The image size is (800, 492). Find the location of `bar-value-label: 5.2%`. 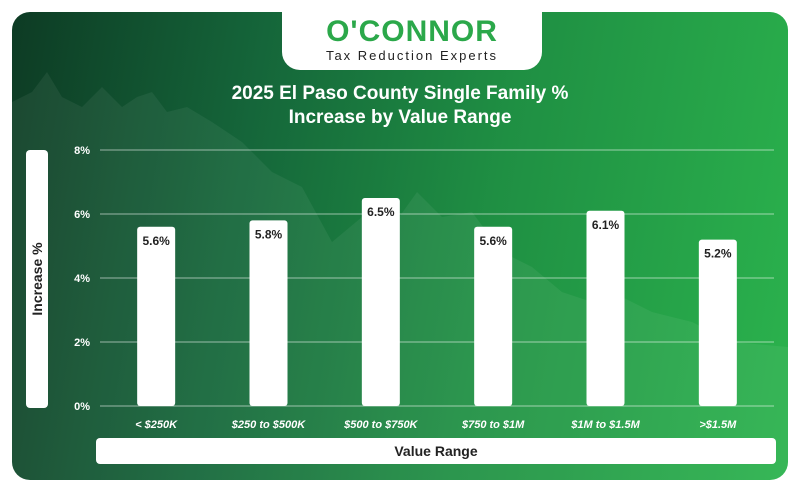

bar-value-label: 5.2% is located at coordinates (718, 254).